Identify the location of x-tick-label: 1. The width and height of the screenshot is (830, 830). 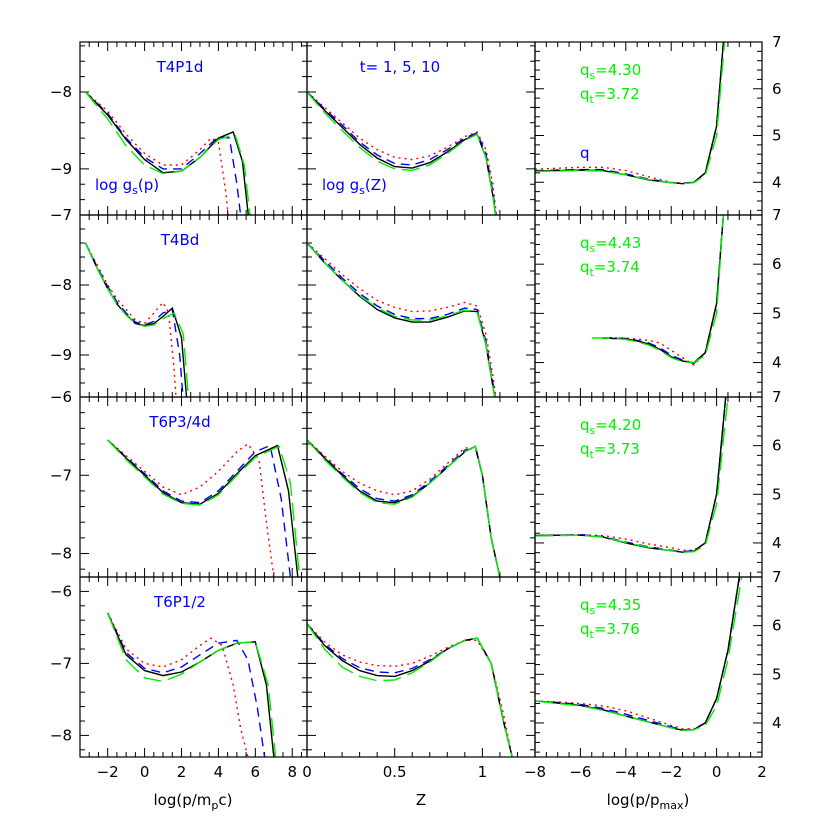
(483, 772).